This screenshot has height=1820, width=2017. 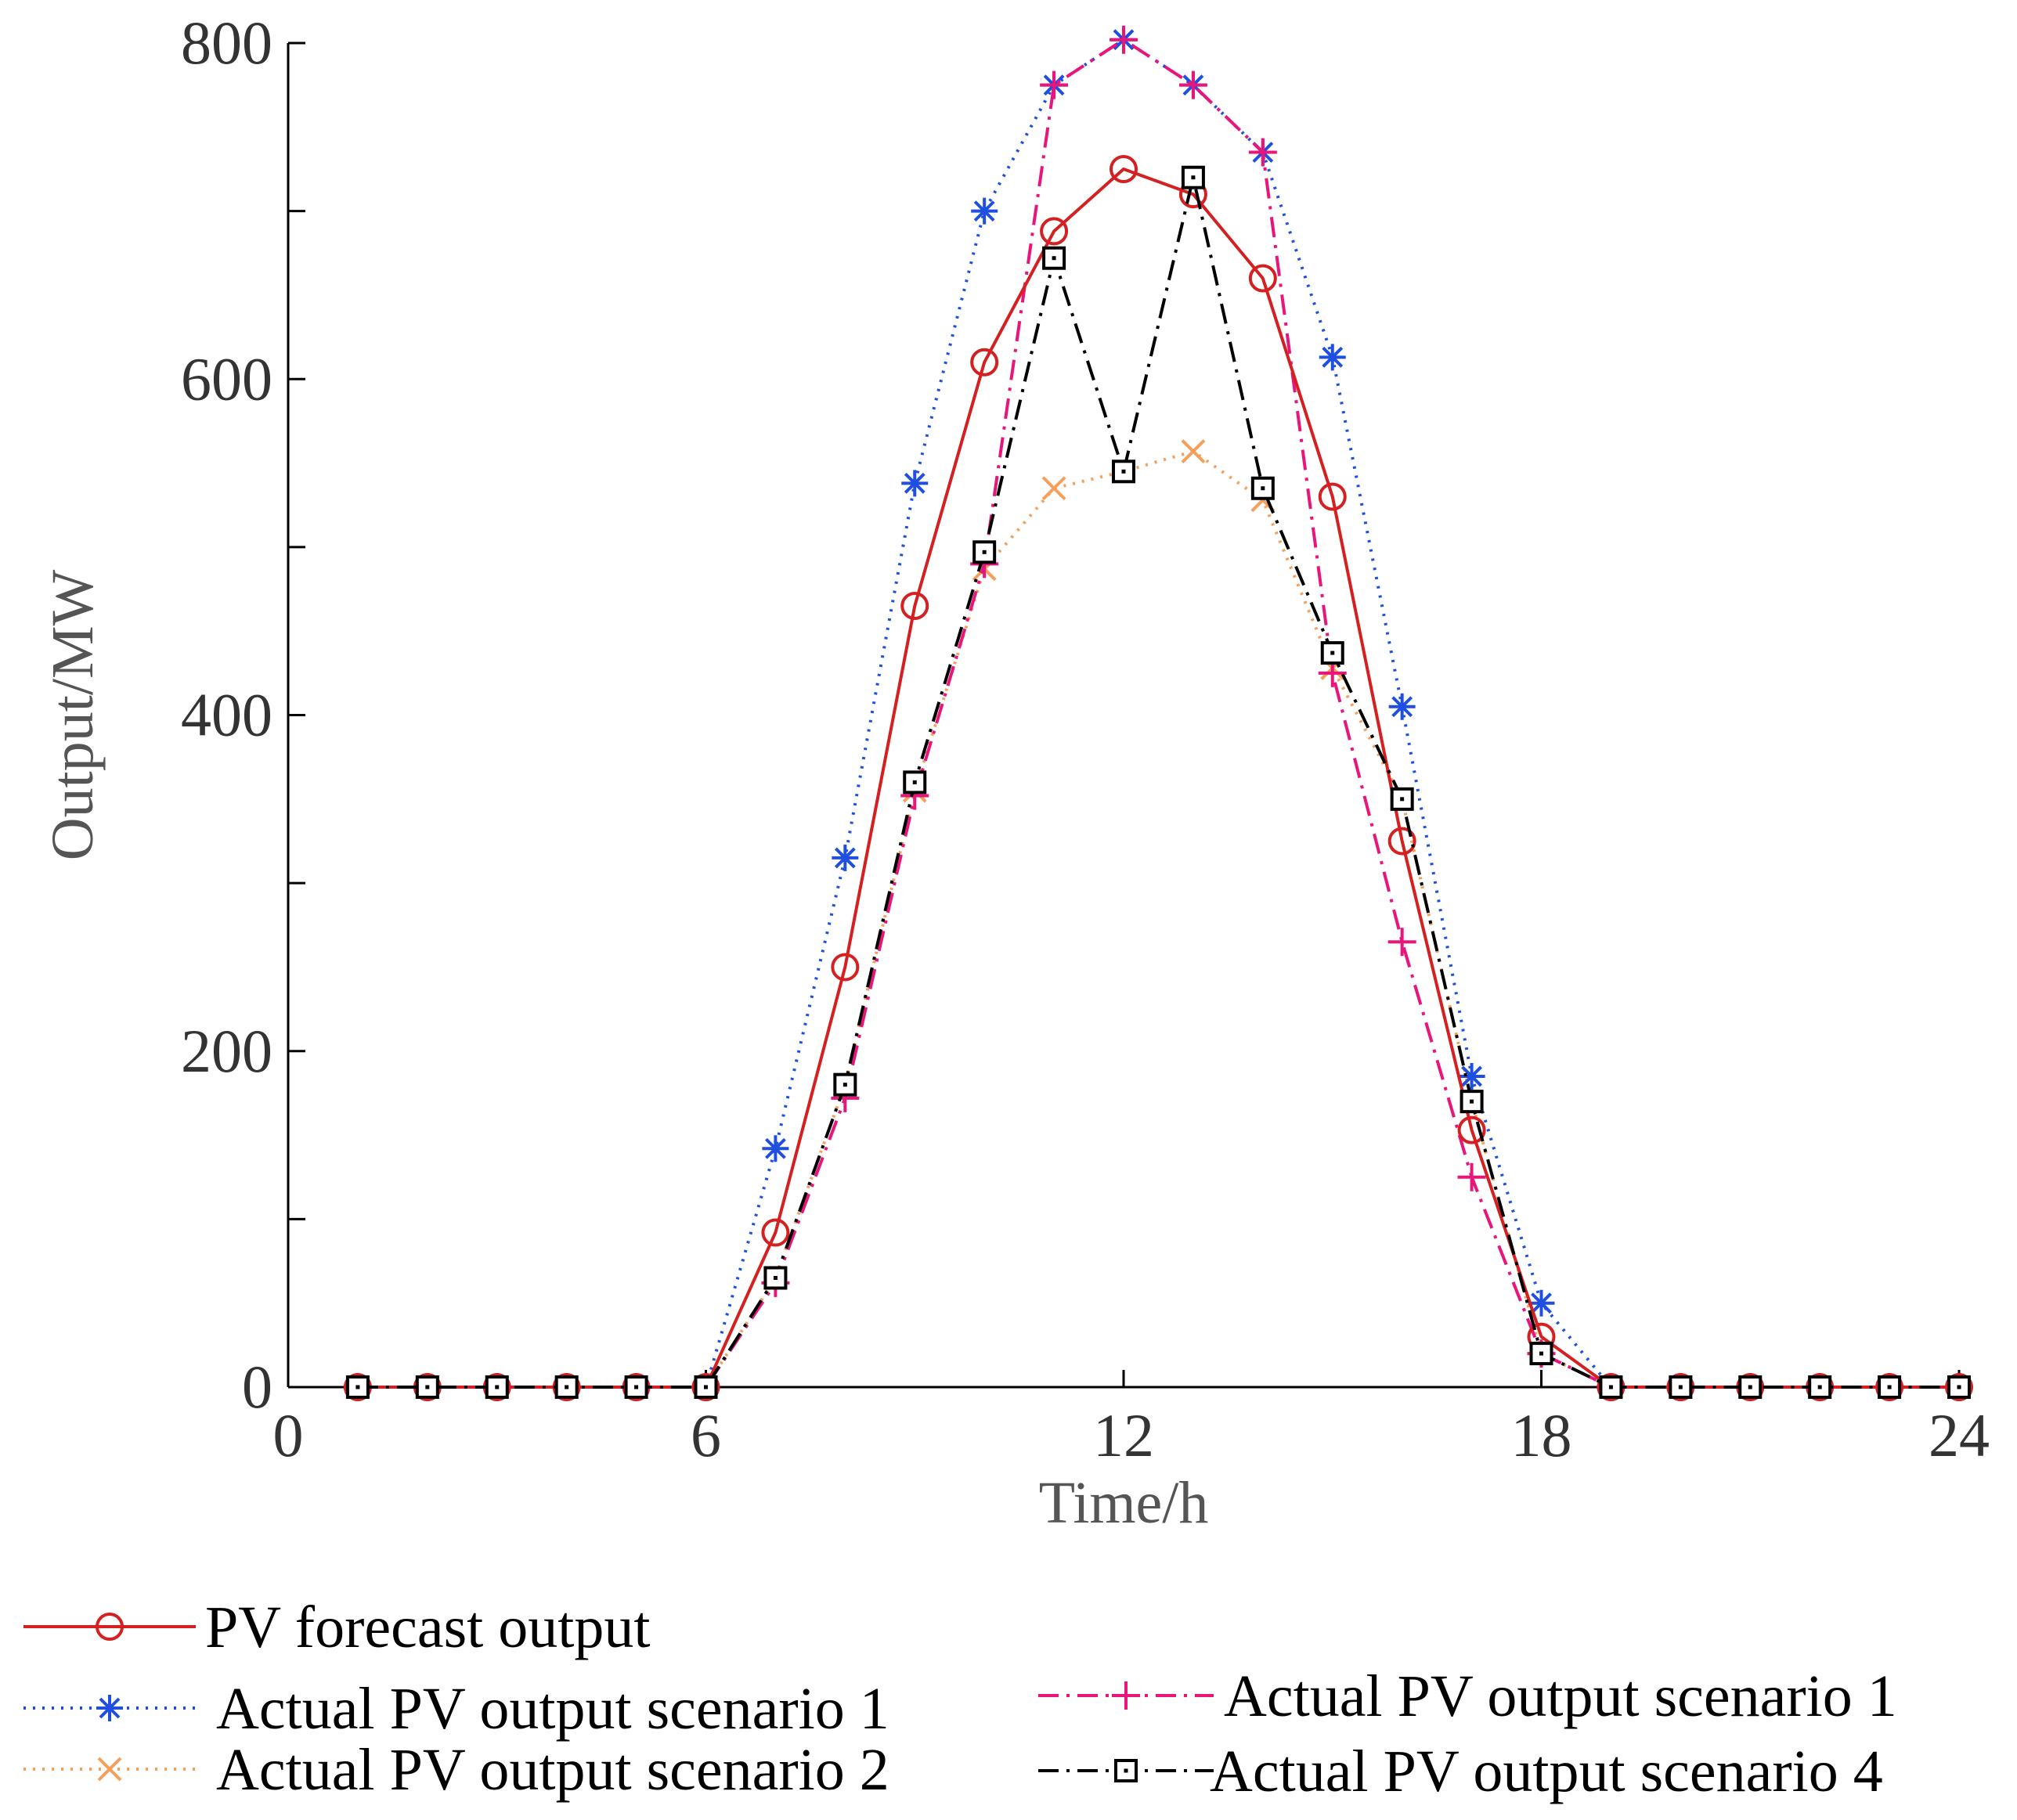 I want to click on legend-item-1: PV forecast output, so click(x=337, y=1627).